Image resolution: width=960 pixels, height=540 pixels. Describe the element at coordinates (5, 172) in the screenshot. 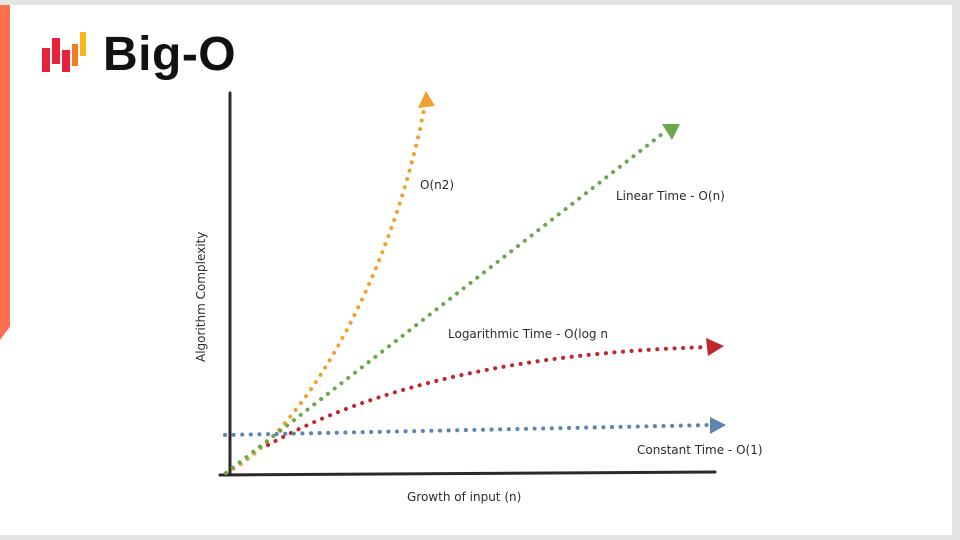

I see `accent-bar` at that location.